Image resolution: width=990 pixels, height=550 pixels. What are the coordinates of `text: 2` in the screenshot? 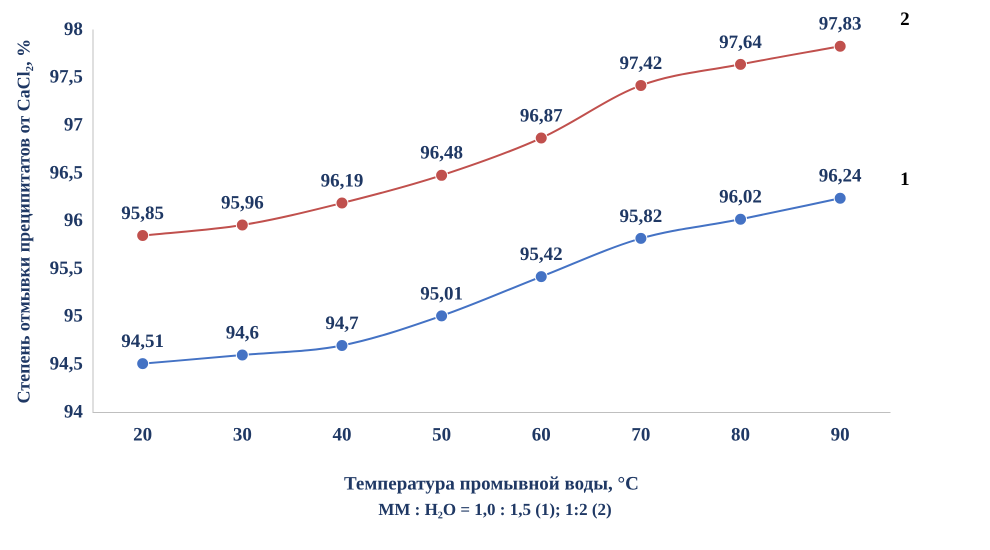 It's located at (905, 19).